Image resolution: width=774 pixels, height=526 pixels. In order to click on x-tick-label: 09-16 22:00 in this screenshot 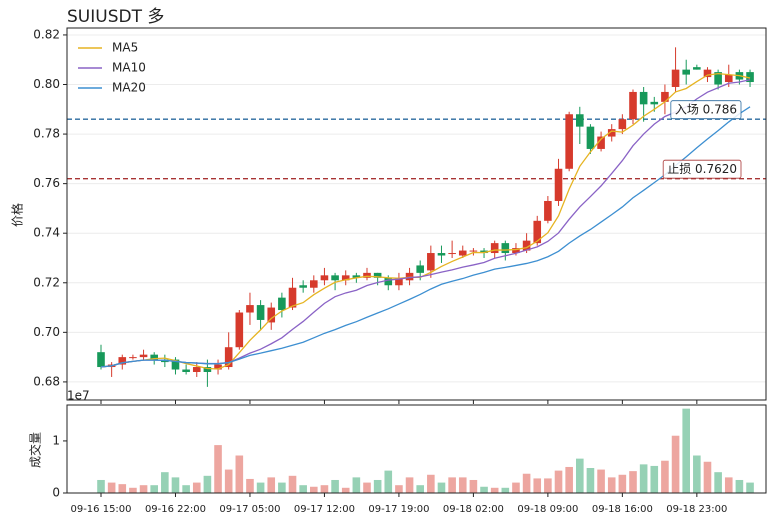, I will do `click(175, 509)`.